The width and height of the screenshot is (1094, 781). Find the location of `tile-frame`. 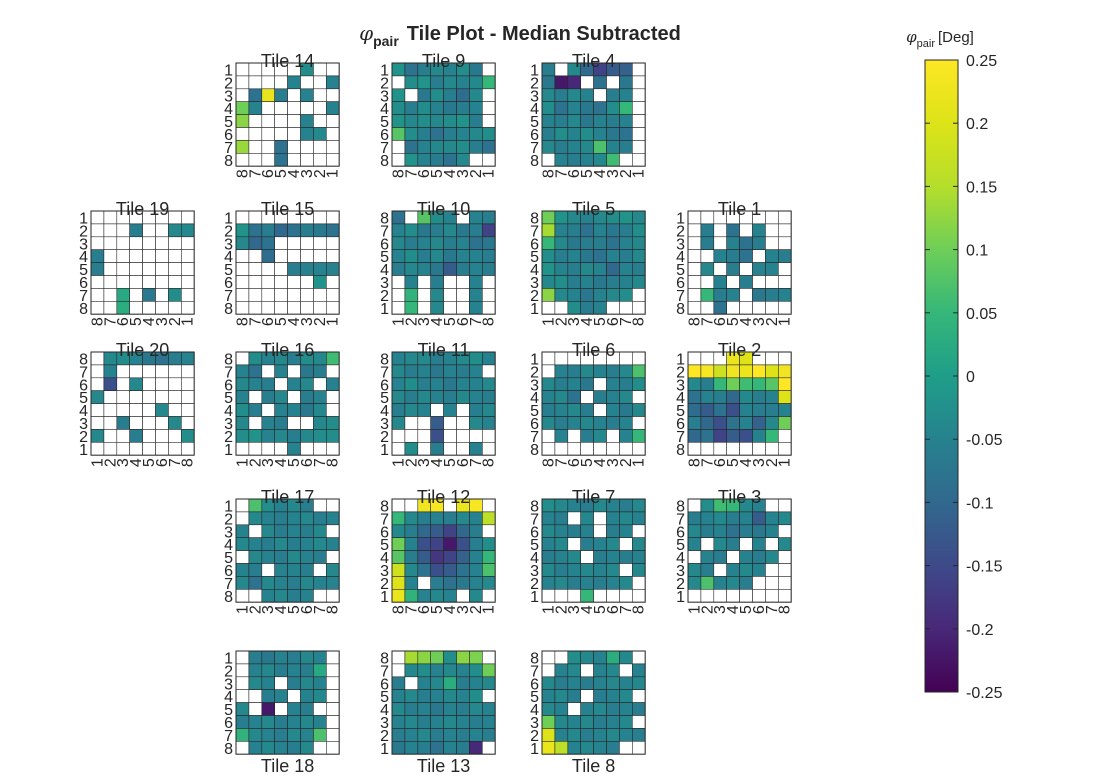

tile-frame is located at coordinates (739, 403).